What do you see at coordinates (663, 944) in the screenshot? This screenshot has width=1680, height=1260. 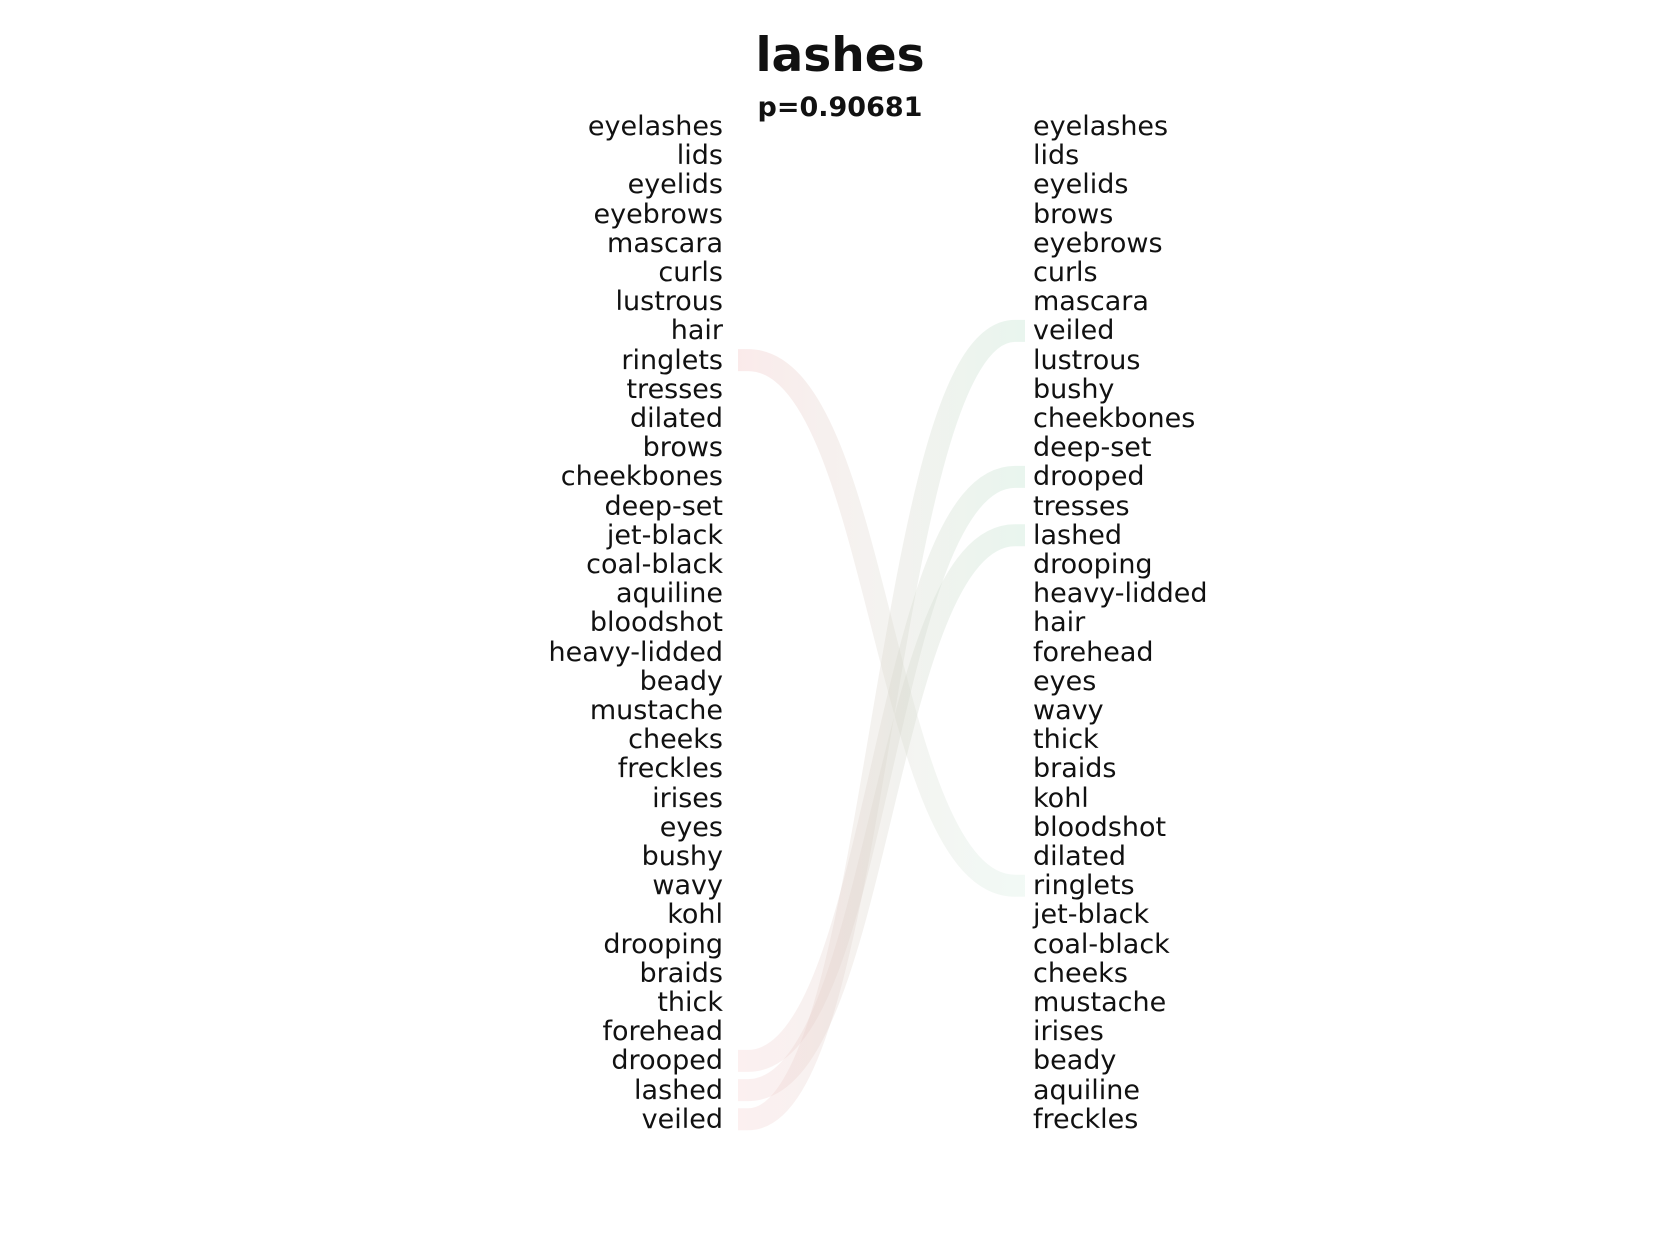 I see `left-word: drooping` at bounding box center [663, 944].